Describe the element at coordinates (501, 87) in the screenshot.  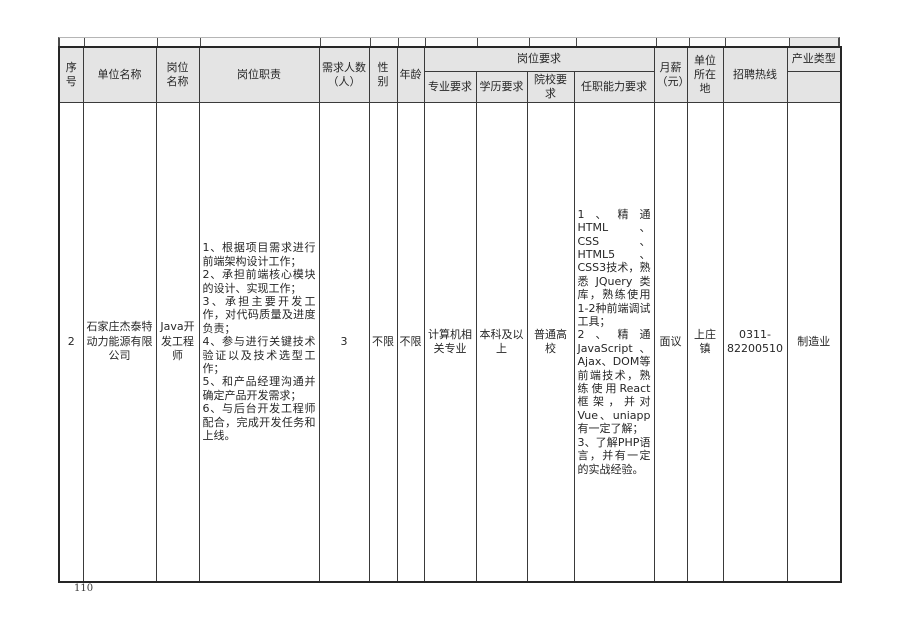
I see `header-education-requirement: 学历要求` at that location.